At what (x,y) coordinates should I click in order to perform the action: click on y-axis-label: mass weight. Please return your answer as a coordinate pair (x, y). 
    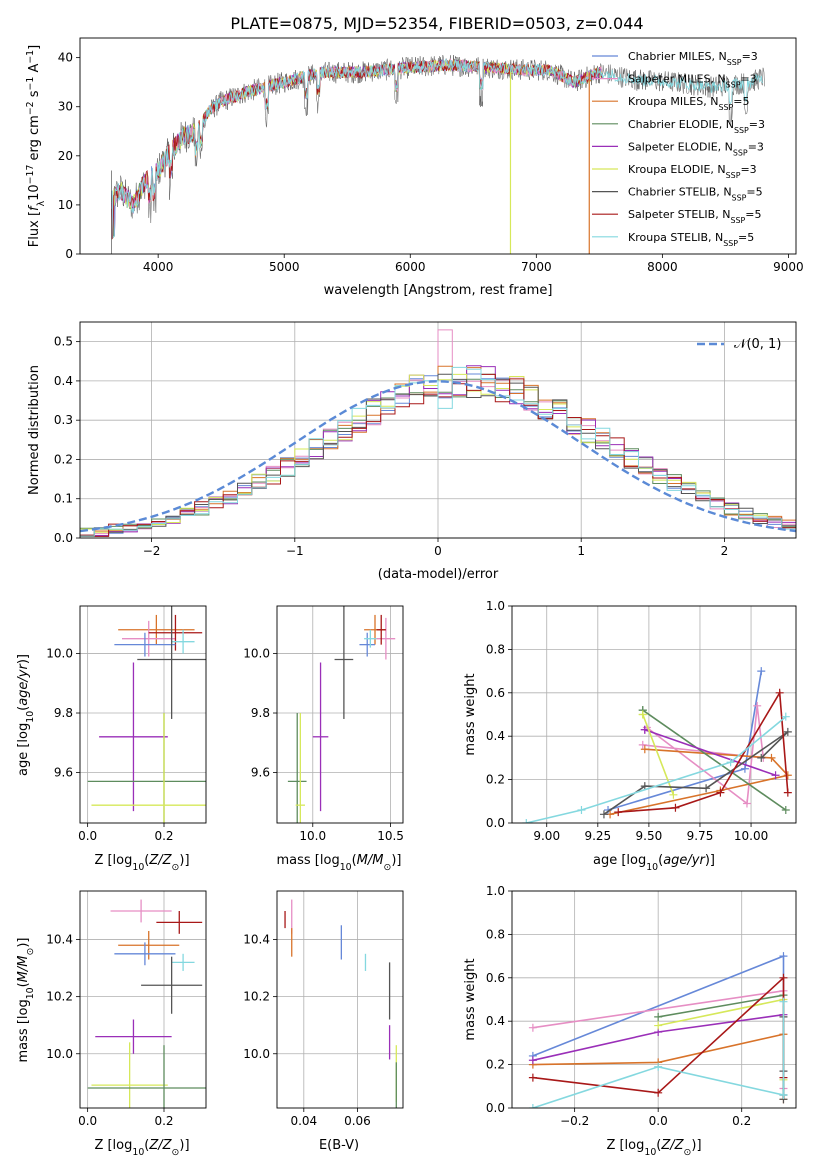
    Looking at the image, I should click on (470, 714).